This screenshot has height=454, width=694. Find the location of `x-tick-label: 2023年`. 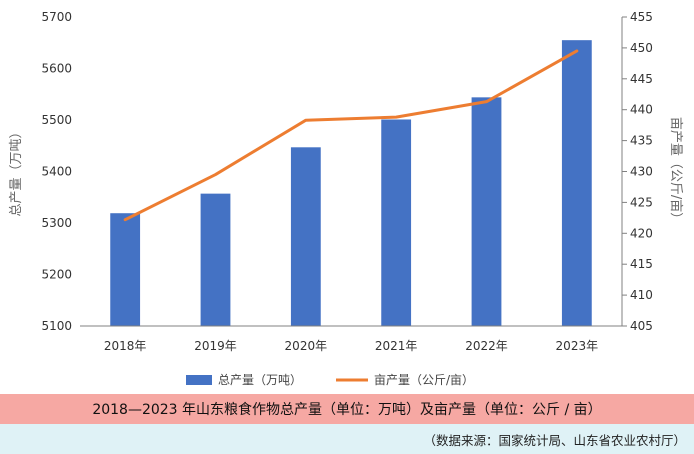

x-tick-label: 2023年 is located at coordinates (577, 346).